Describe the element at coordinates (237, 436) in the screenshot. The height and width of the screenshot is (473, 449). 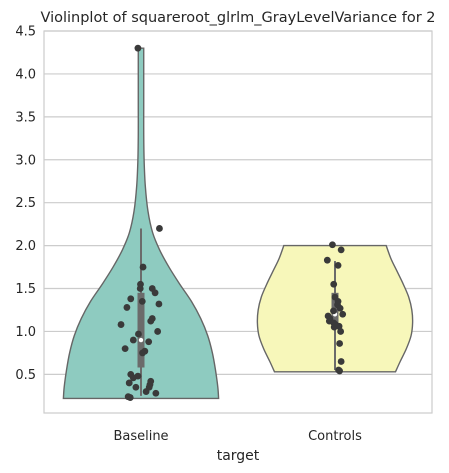
I see `x-axis-ticks: Baseline Controls` at that location.